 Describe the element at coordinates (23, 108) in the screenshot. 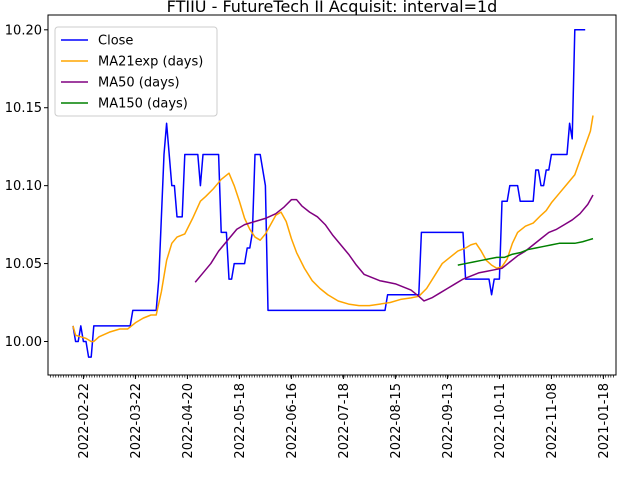

I see `y-tick-label: 10.15` at that location.